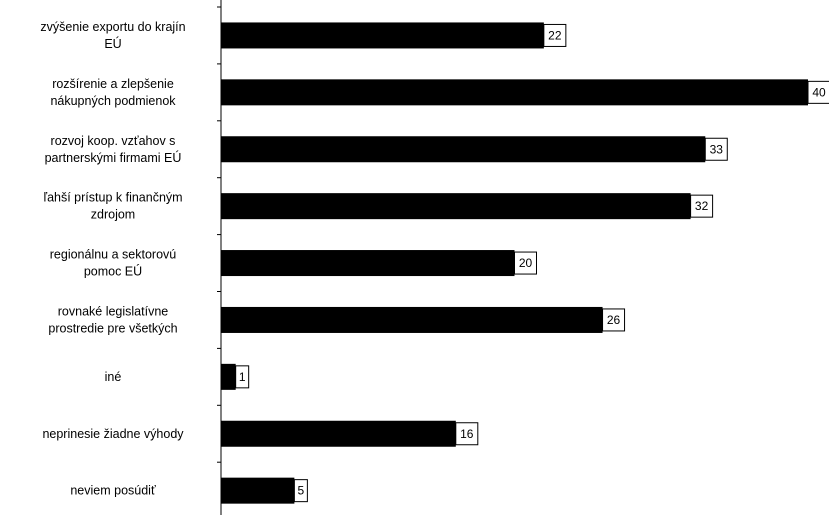  I want to click on category-label: ľahší prístup k finančným zdrojom, so click(112, 206).